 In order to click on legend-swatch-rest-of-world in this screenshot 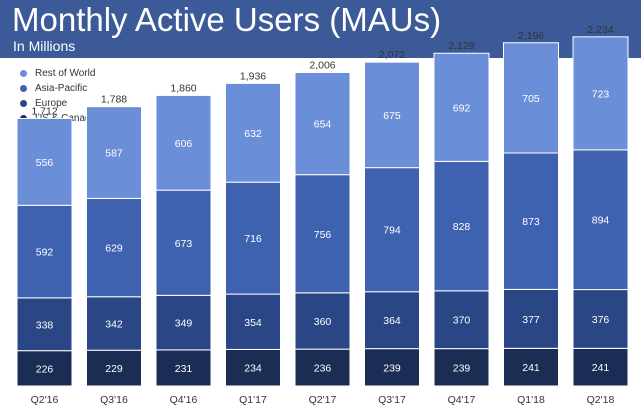, I will do `click(23, 73)`.